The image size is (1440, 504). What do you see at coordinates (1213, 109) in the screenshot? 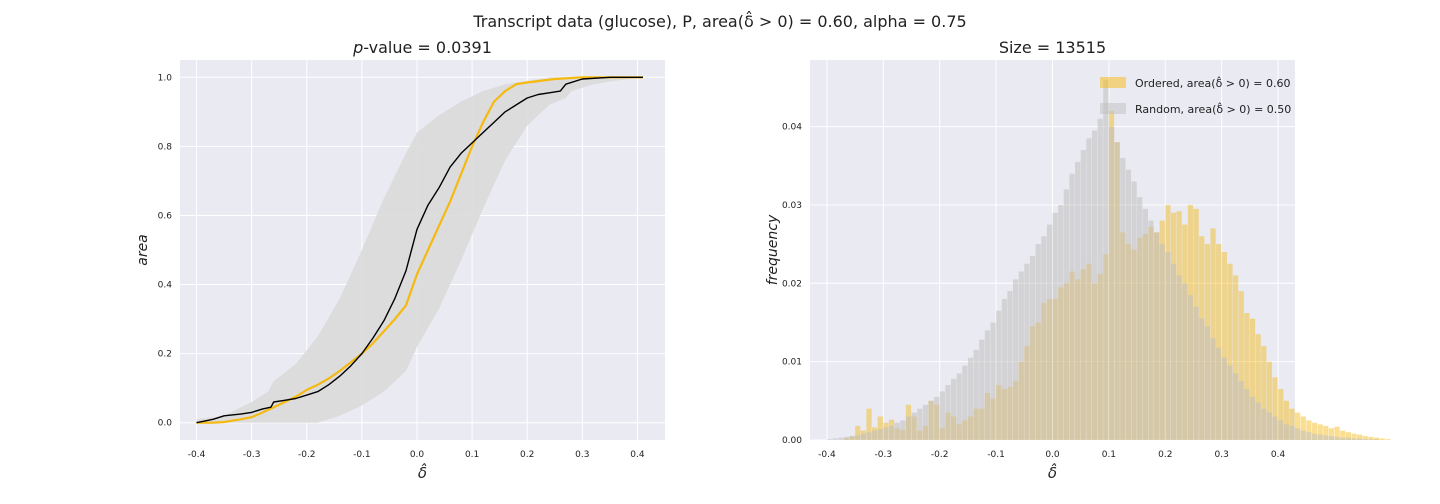
I see `legend-label: Random, area(δ̂ > 0) = 0.50` at bounding box center [1213, 109].